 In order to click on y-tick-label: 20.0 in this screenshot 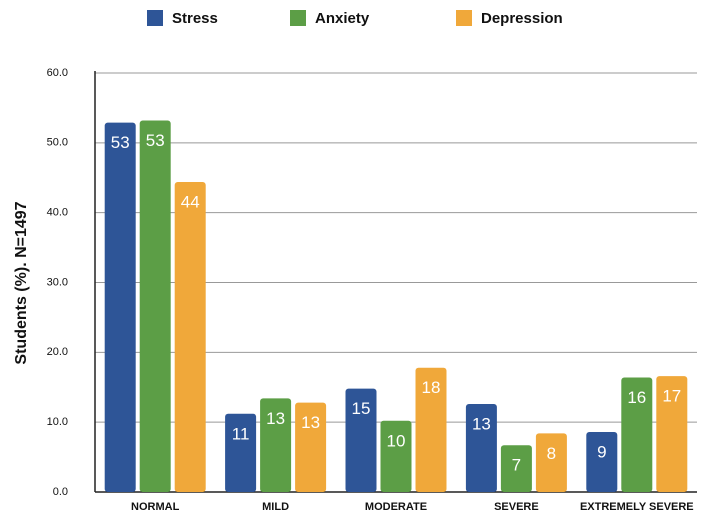, I will do `click(57, 352)`.